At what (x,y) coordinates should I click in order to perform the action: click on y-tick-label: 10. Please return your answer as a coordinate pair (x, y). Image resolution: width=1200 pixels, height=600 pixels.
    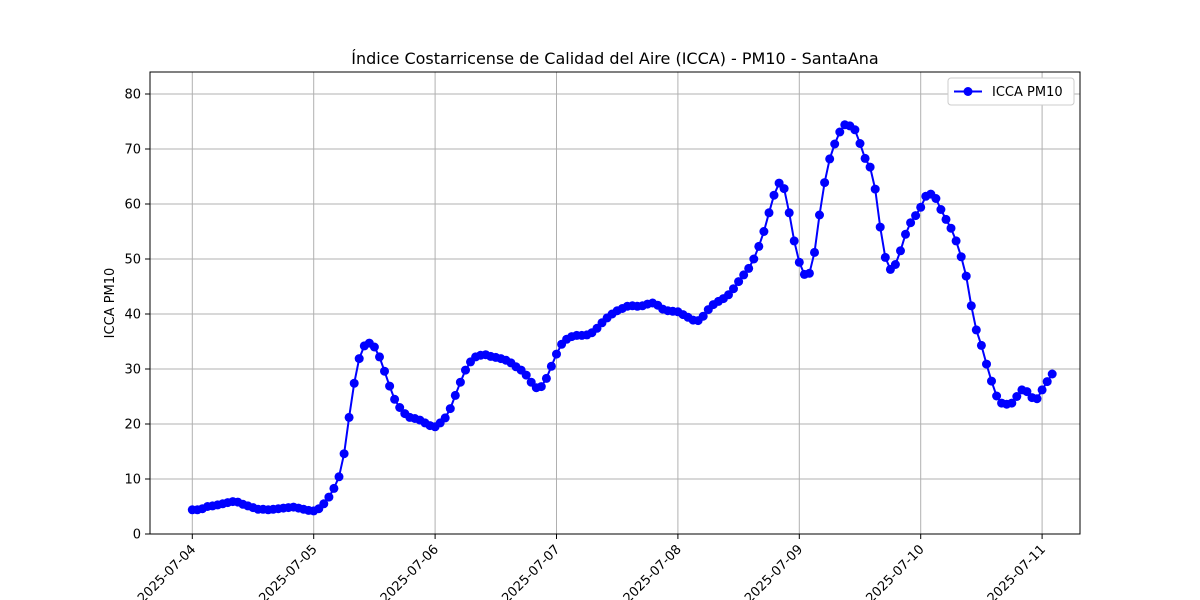
    Looking at the image, I should click on (132, 480).